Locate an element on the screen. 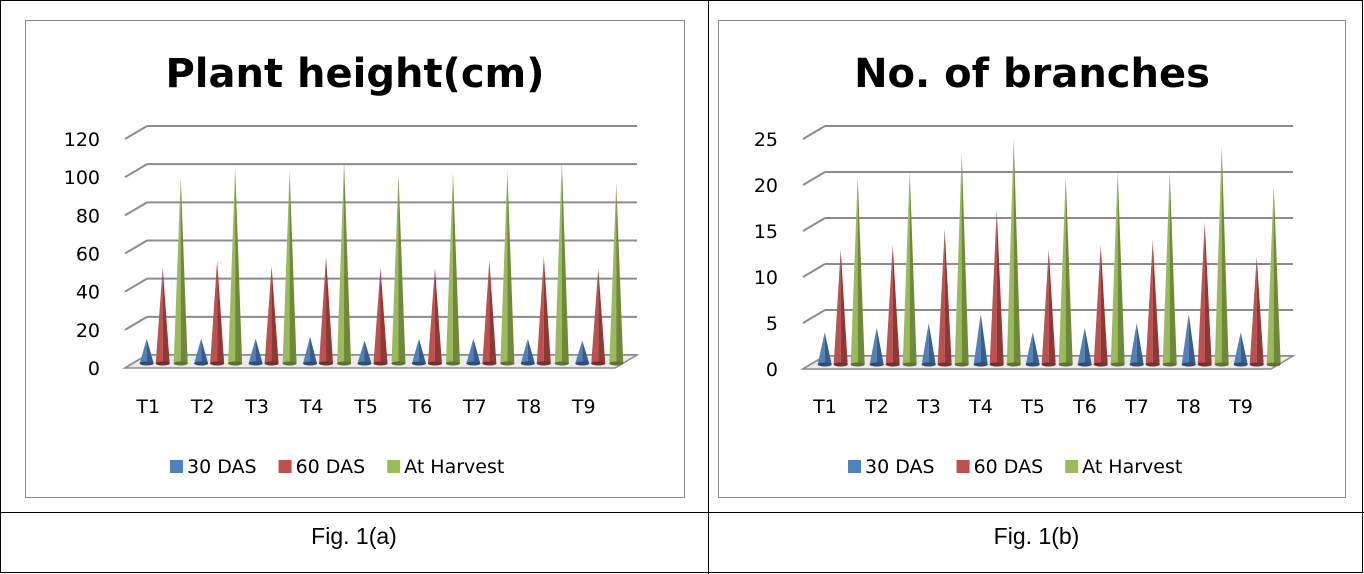 The width and height of the screenshot is (1364, 574). y-tick-label: 40 is located at coordinates (88, 293).